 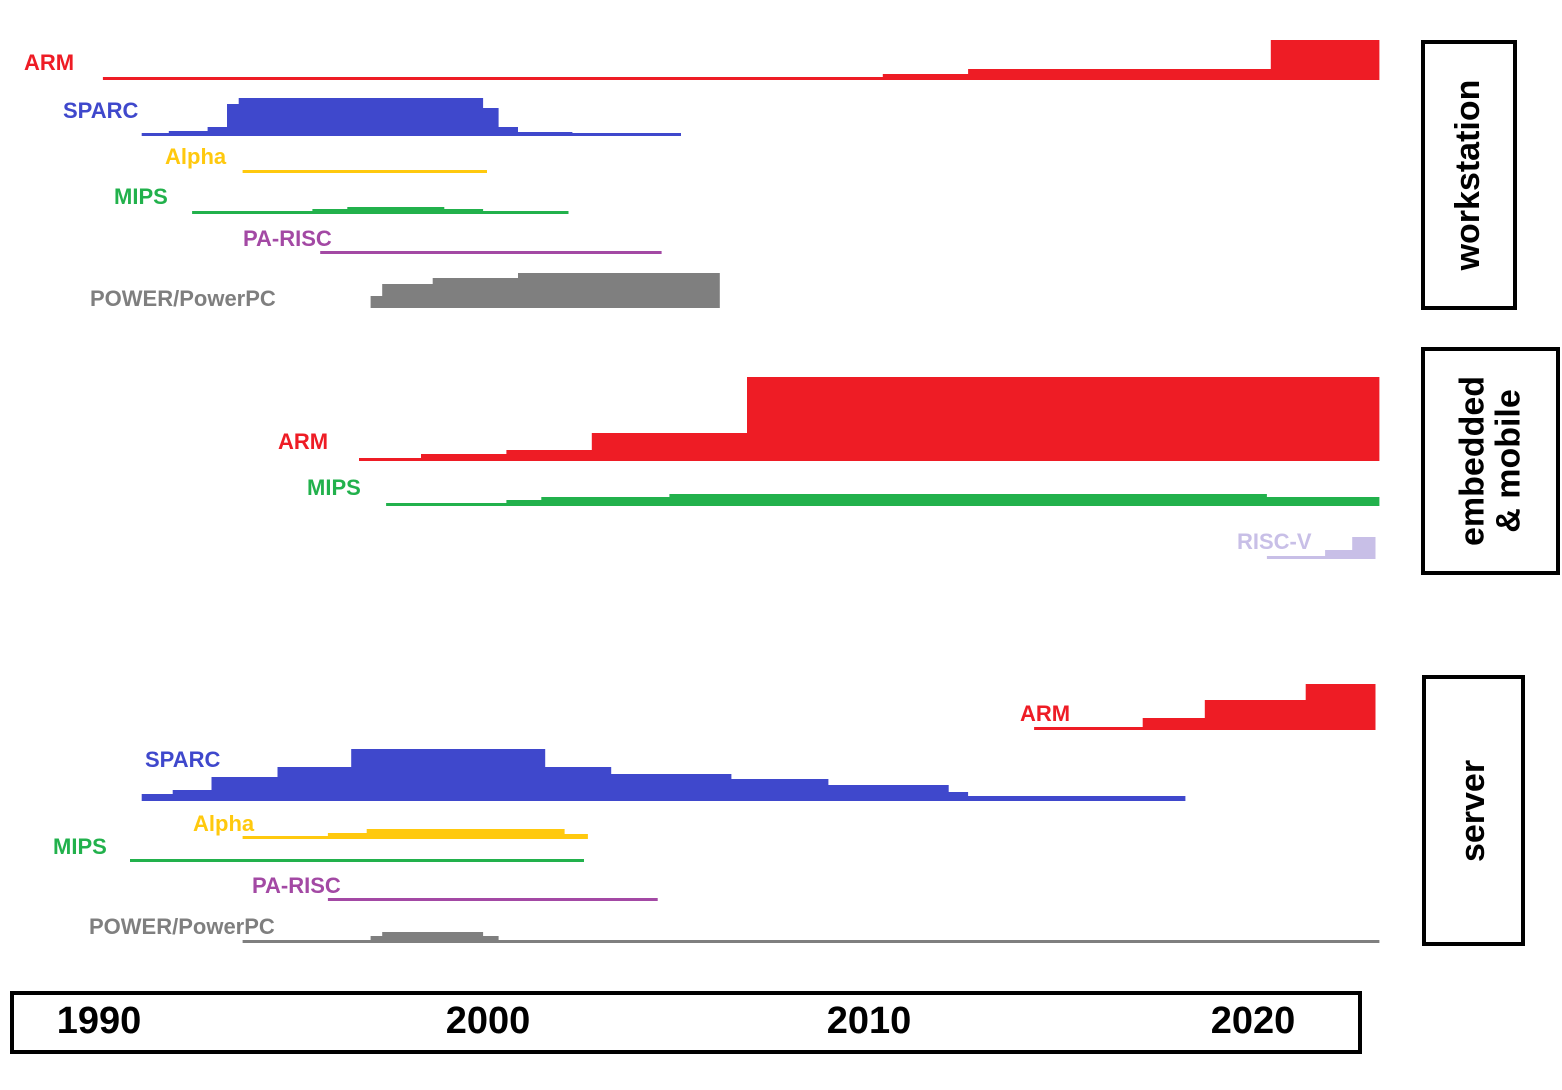 What do you see at coordinates (99, 1021) in the screenshot?
I see `year-tick-label: 1990` at bounding box center [99, 1021].